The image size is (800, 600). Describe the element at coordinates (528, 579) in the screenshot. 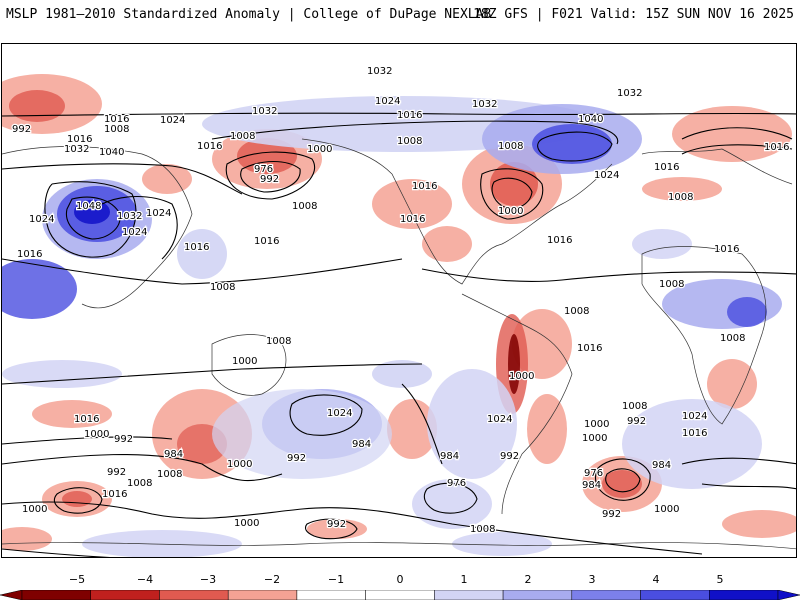

I see `colorbar-tick-label: 2` at that location.